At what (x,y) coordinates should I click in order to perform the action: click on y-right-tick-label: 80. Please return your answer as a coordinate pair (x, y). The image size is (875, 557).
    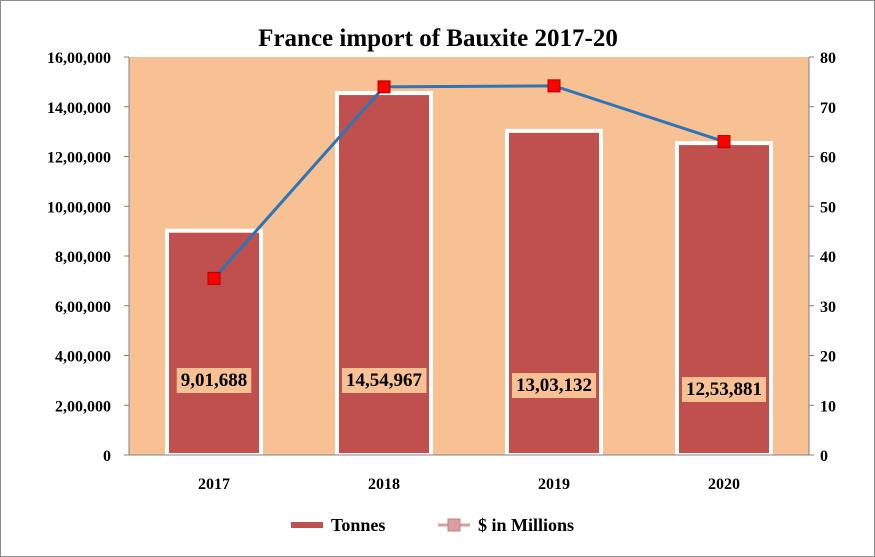
    Looking at the image, I should click on (828, 58).